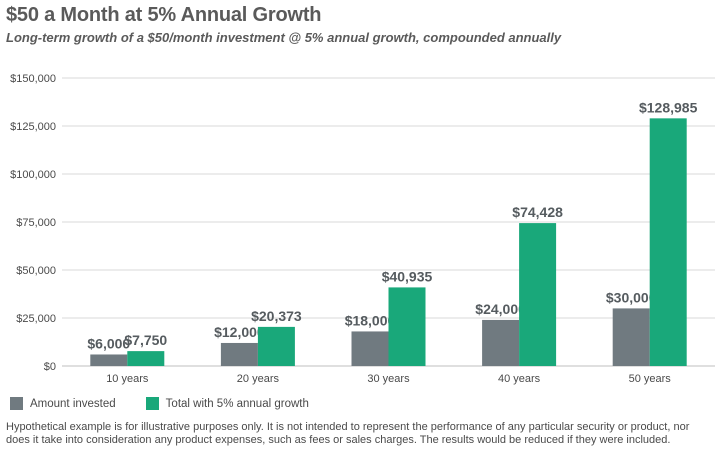 This screenshot has width=727, height=470. Describe the element at coordinates (276, 316) in the screenshot. I see `data-label-growth: $20,373` at that location.